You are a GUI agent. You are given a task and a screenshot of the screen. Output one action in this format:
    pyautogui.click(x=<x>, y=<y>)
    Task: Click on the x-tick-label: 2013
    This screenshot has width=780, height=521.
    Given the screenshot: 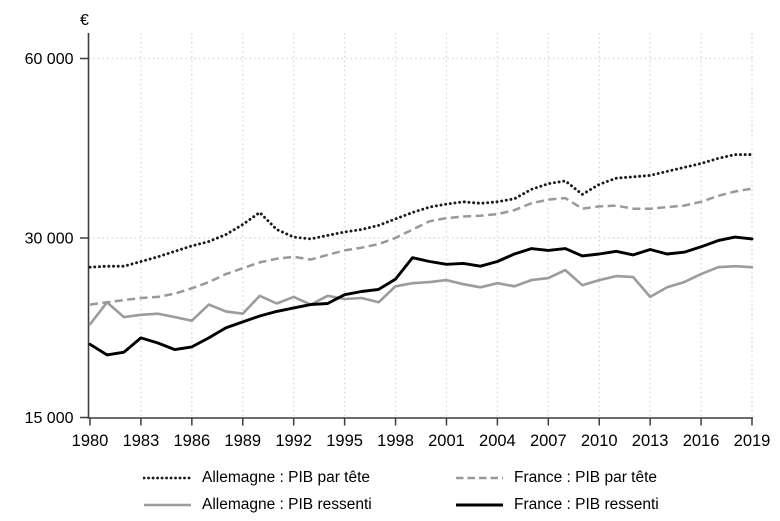 What is the action you would take?
    pyautogui.click(x=650, y=441)
    